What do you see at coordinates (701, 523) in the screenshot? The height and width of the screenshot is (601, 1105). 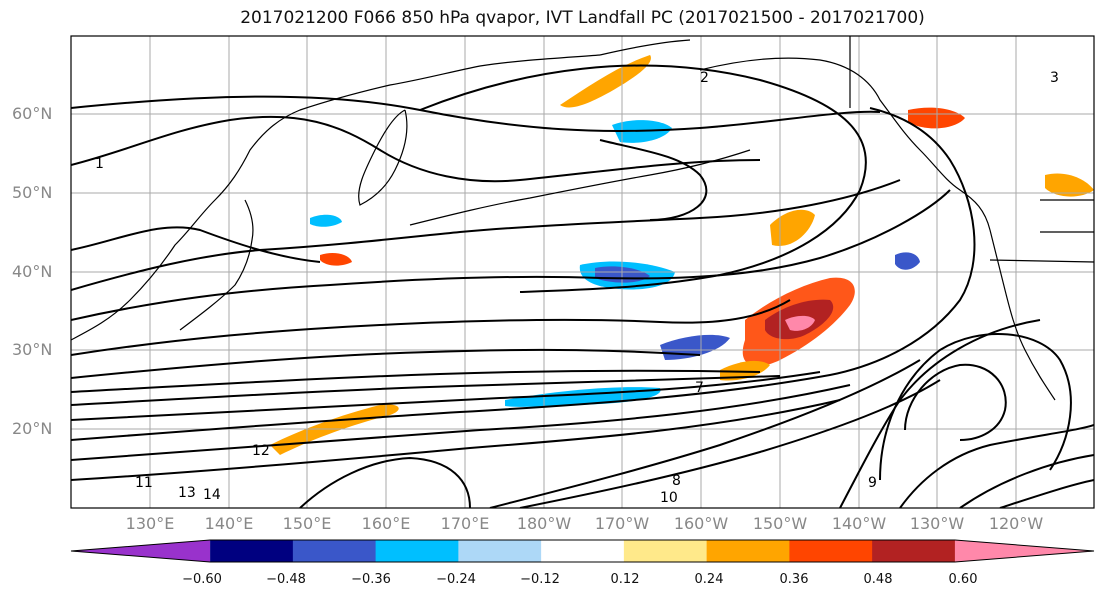 I see `lon-label-160w: 160°W` at bounding box center [701, 523].